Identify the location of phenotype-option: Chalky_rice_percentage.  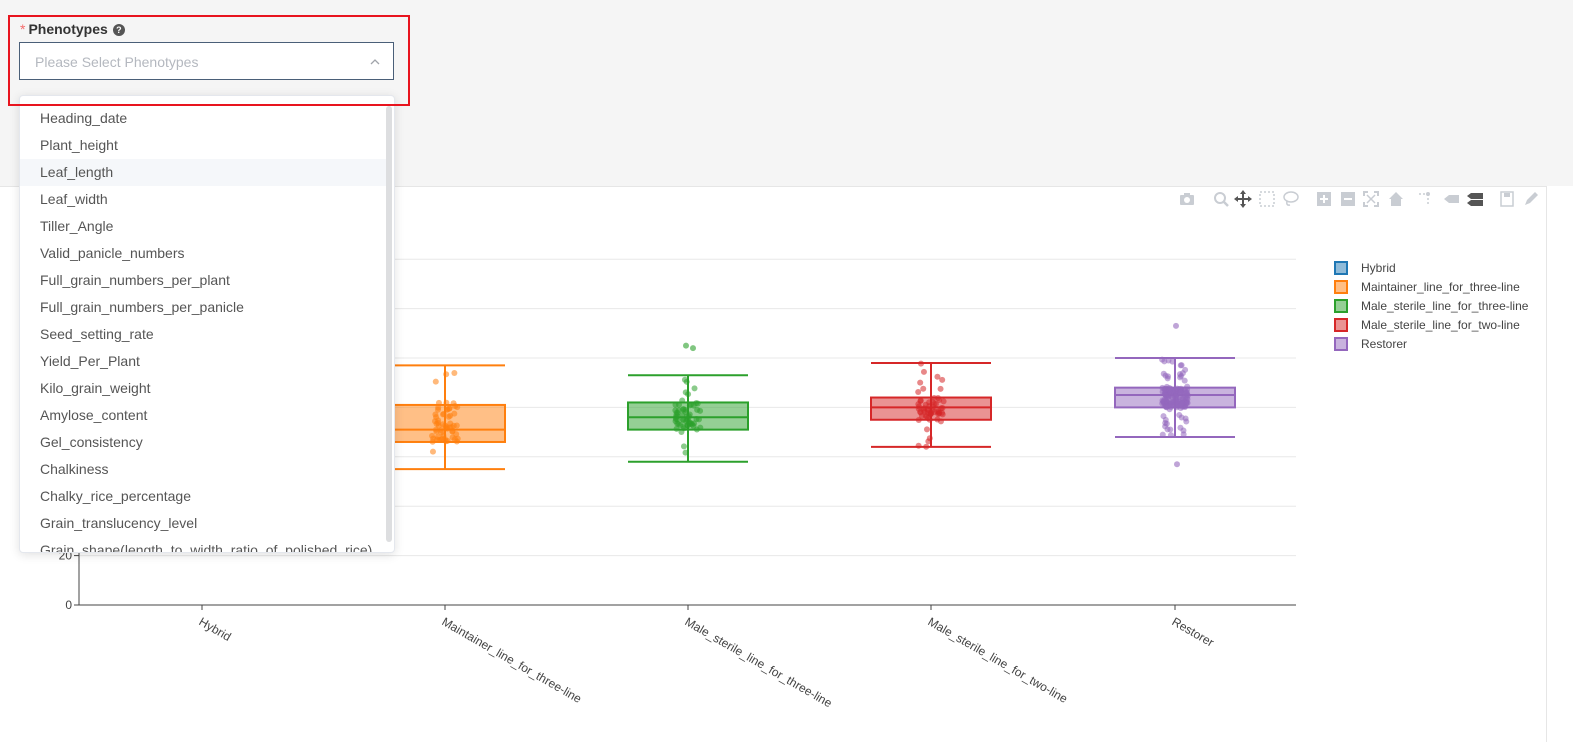
(115, 496).